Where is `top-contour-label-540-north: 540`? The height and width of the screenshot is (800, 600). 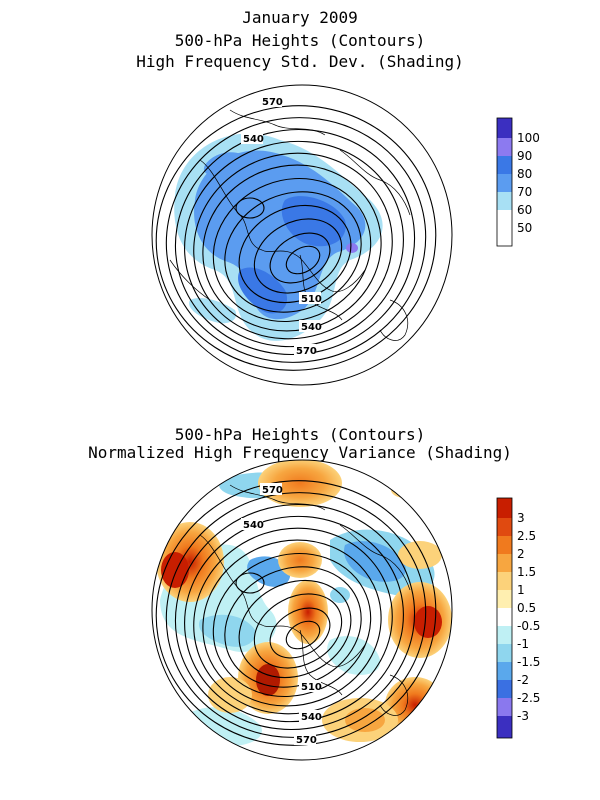 top-contour-label-540-north: 540 is located at coordinates (253, 139).